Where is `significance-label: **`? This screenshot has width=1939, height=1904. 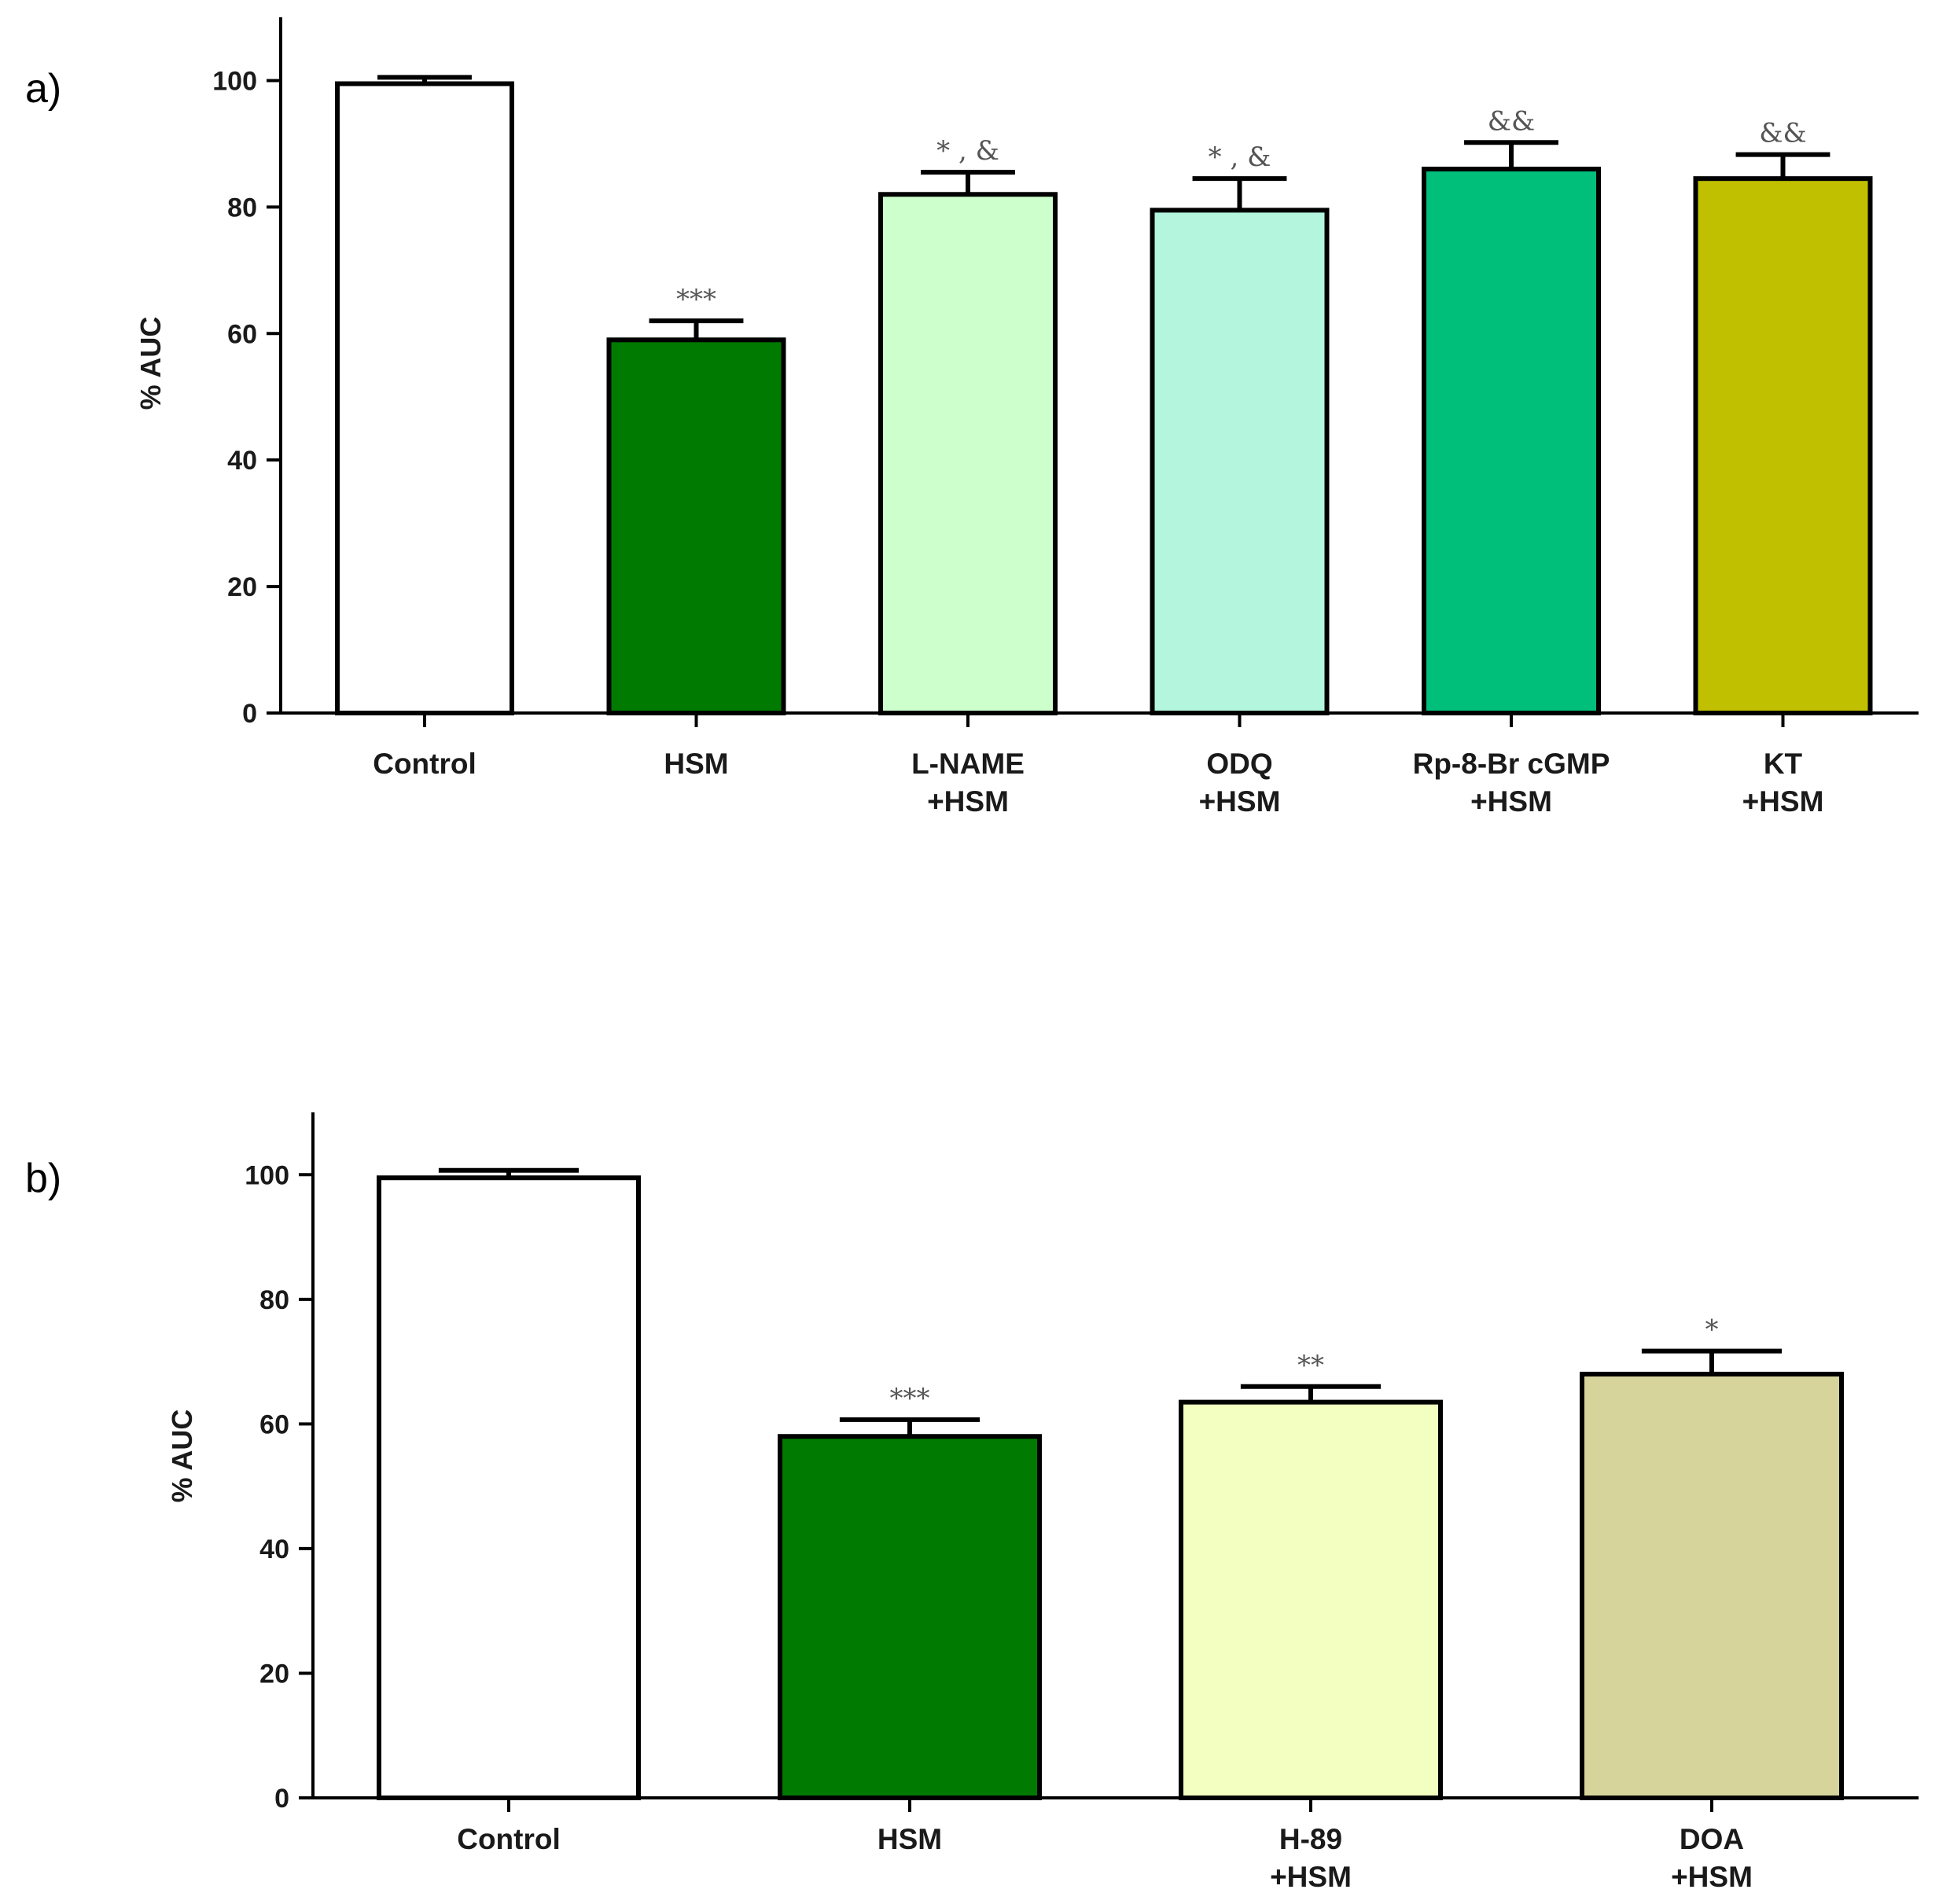 significance-label: ** is located at coordinates (1310, 1365).